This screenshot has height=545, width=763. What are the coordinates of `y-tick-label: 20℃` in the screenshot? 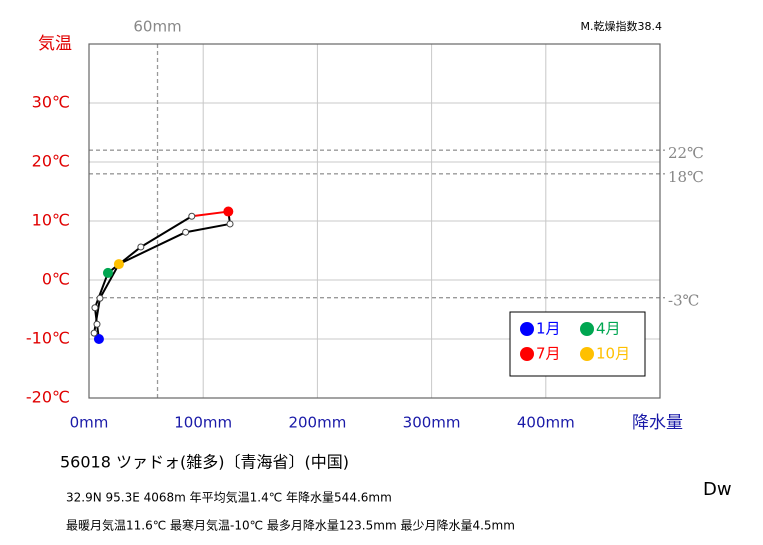 It's located at (51, 161).